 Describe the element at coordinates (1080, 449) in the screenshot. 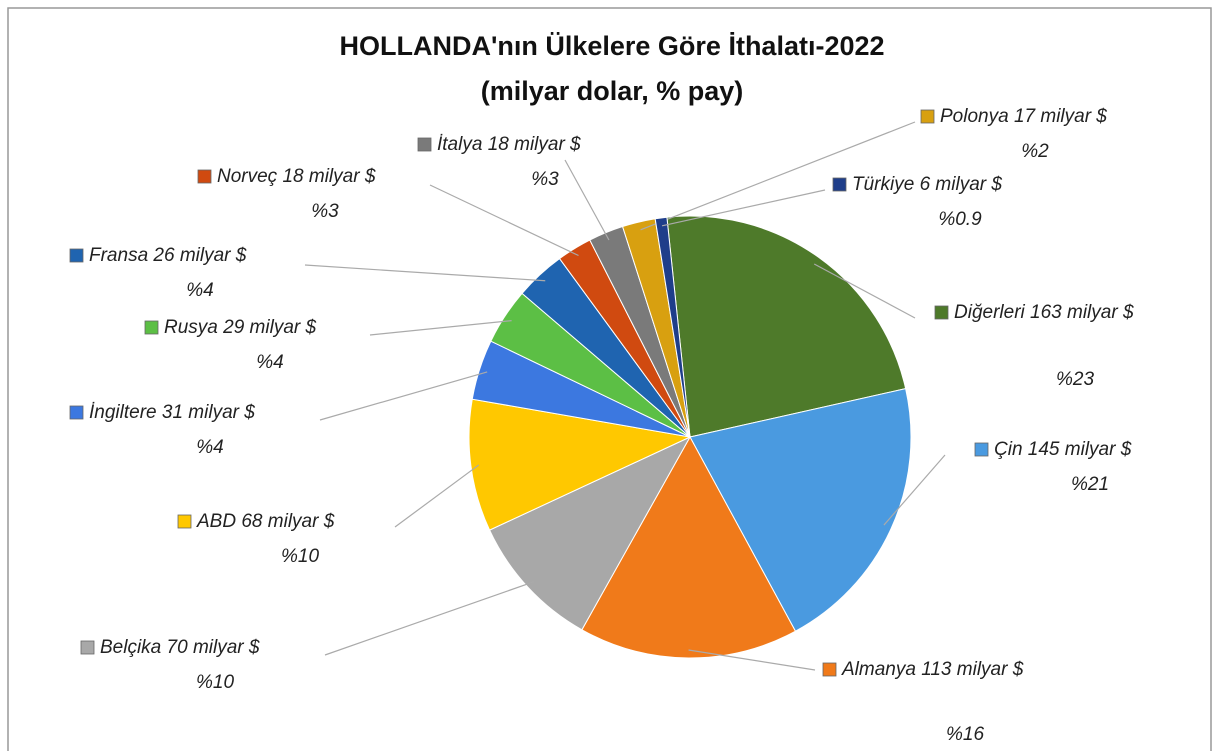

I see `value-label: 145 milyar $` at that location.